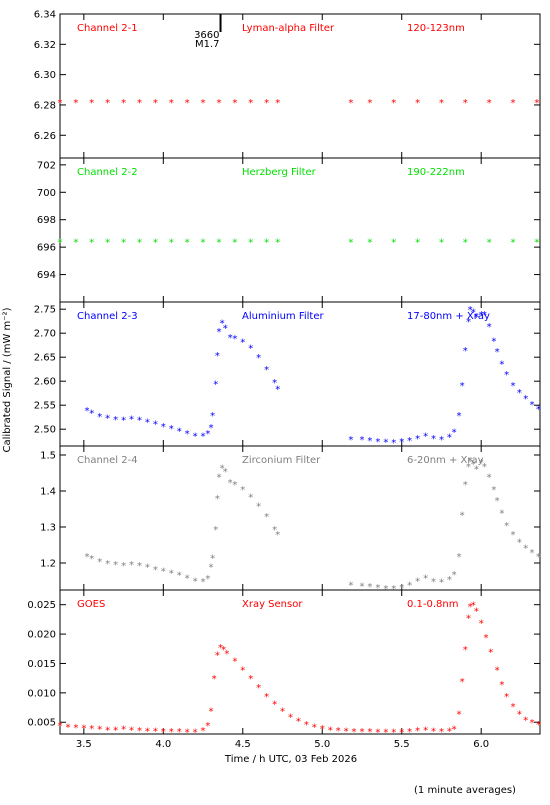  What do you see at coordinates (402, 744) in the screenshot?
I see `x-tick-label: 5.5` at bounding box center [402, 744].